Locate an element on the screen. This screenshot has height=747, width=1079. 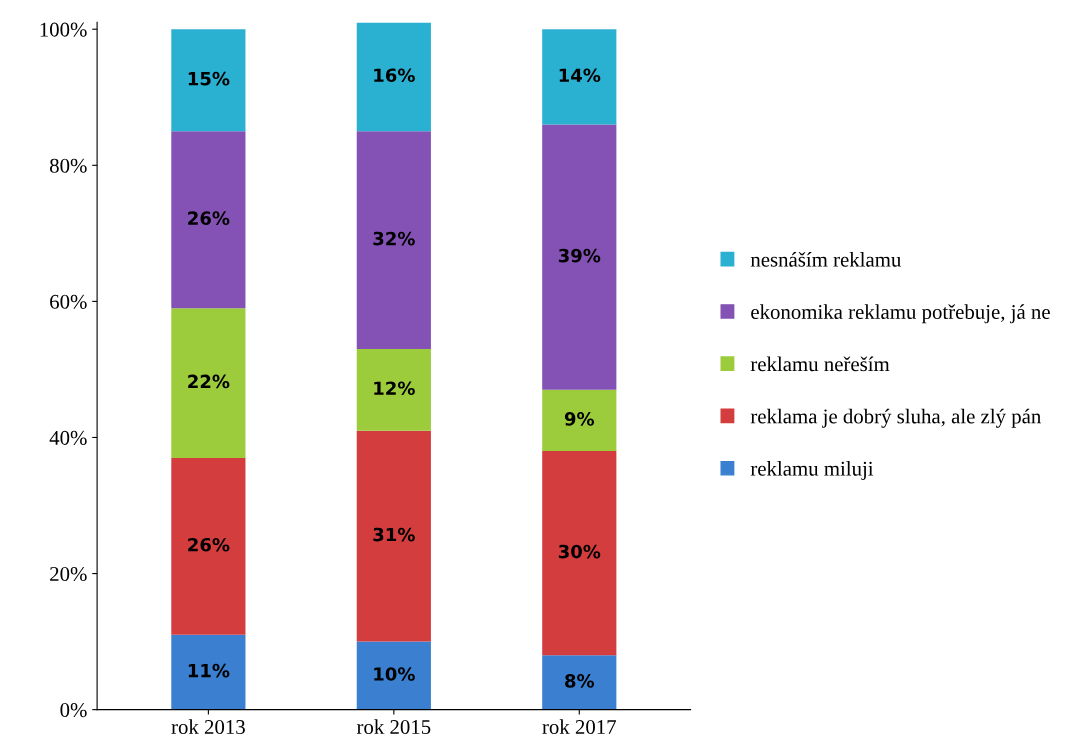
data-label: 8% is located at coordinates (580, 681).